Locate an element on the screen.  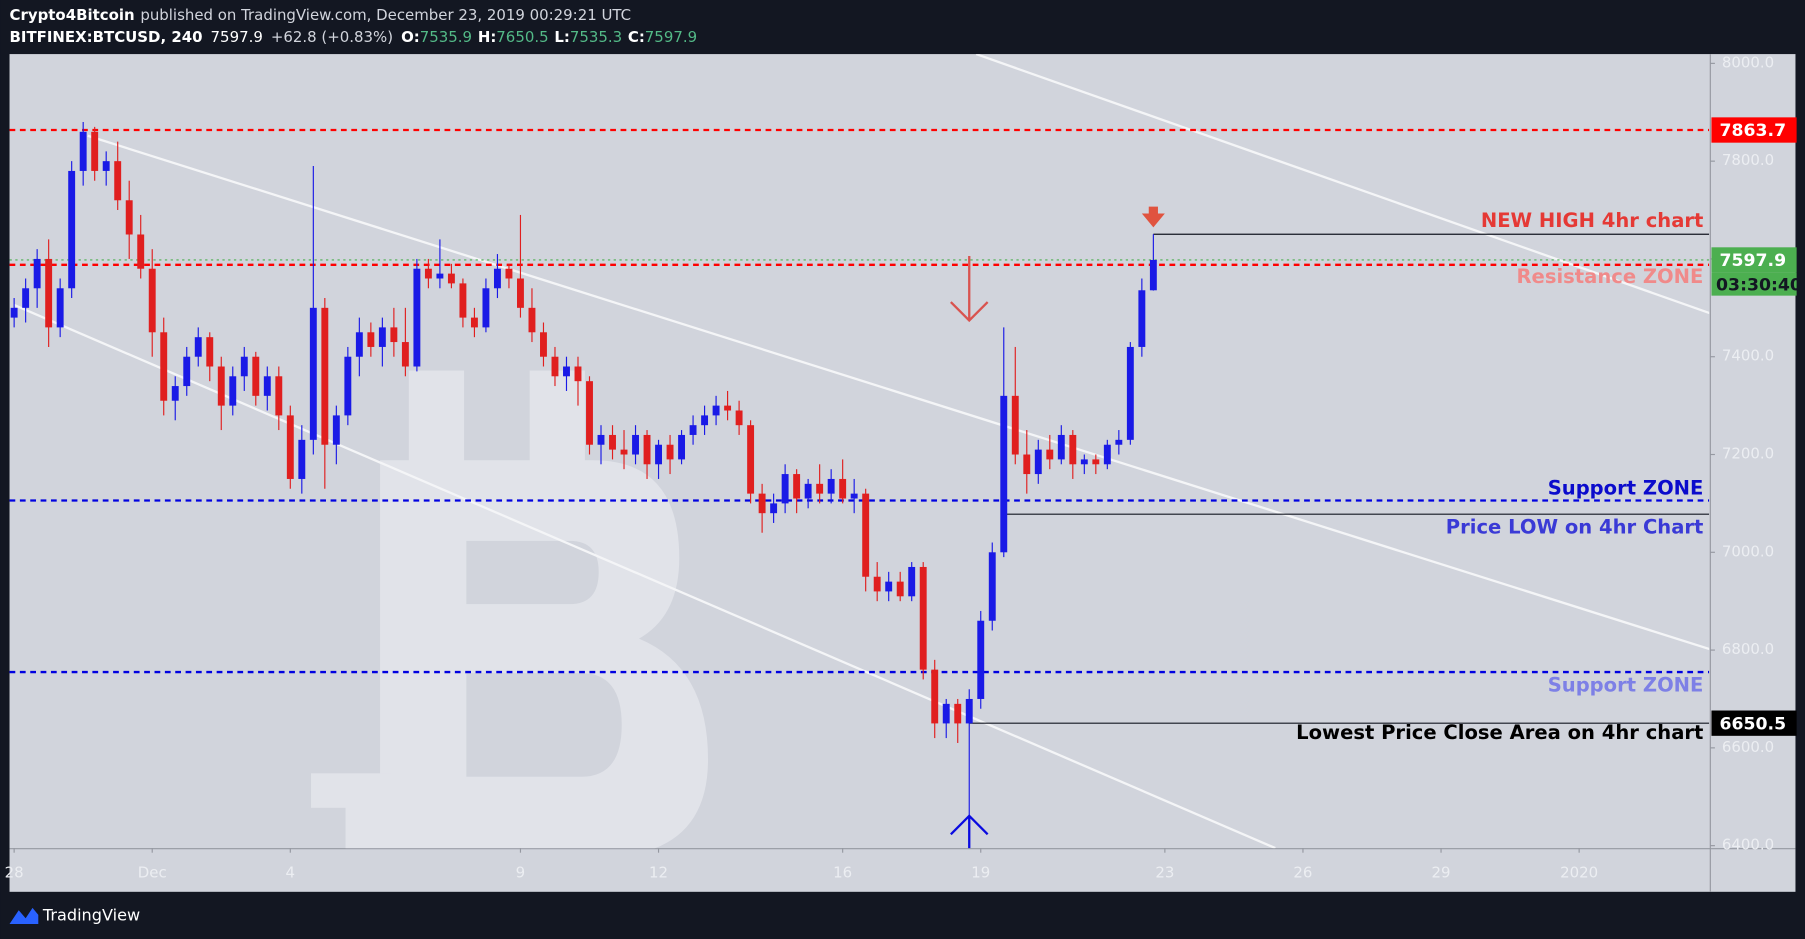
x-tick-label: 28 is located at coordinates (14, 872).